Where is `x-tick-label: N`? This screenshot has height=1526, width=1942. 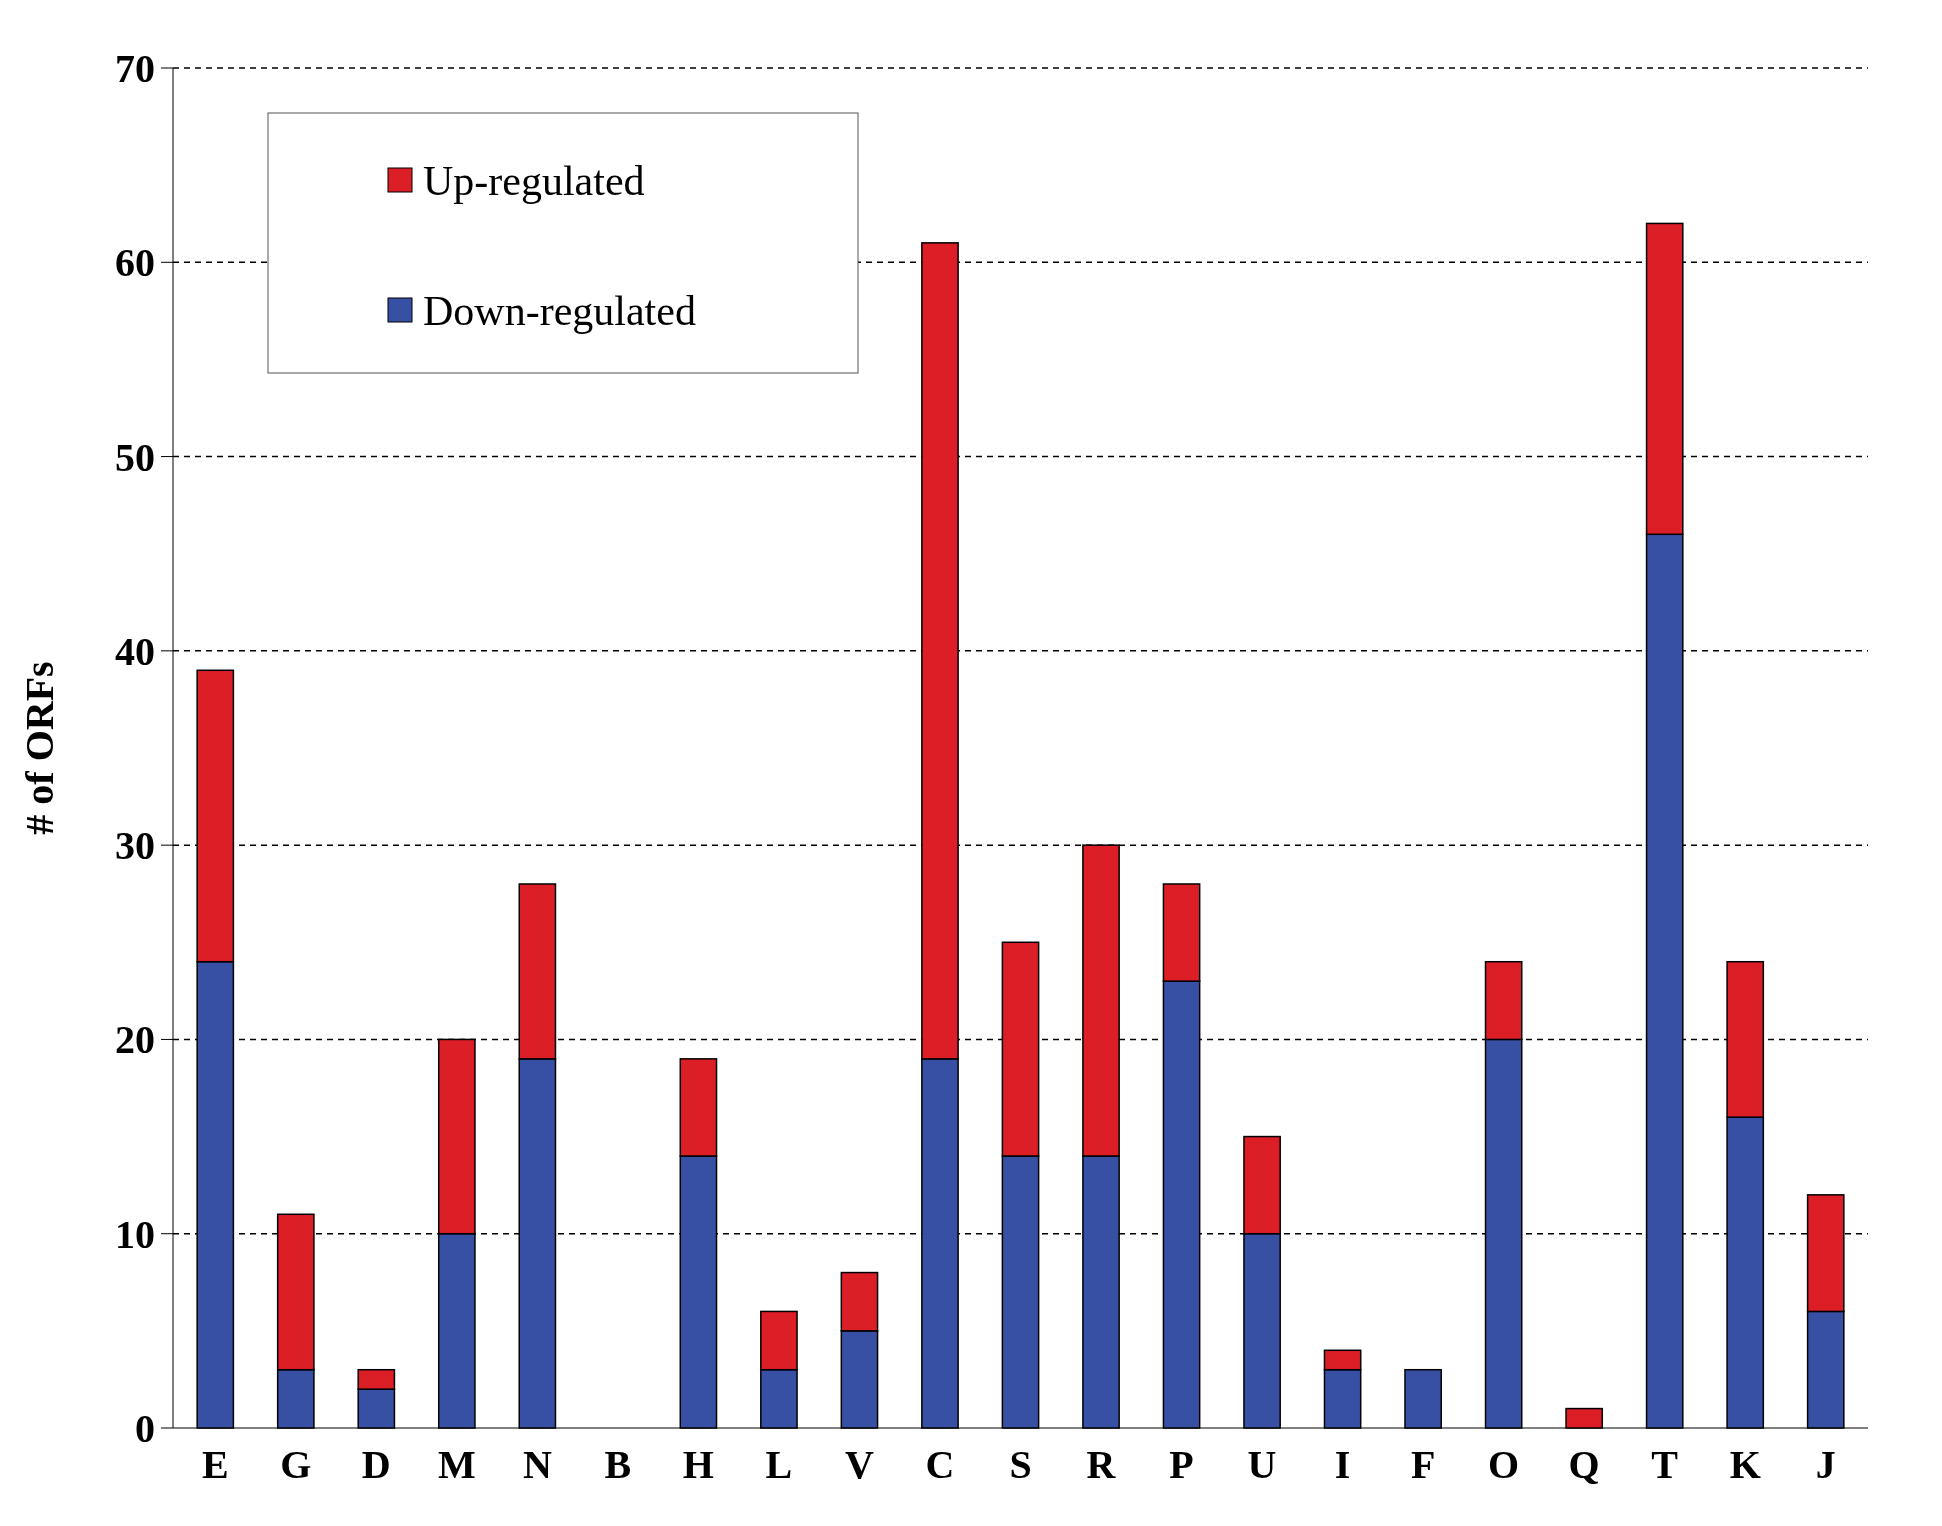
x-tick-label: N is located at coordinates (537, 1464).